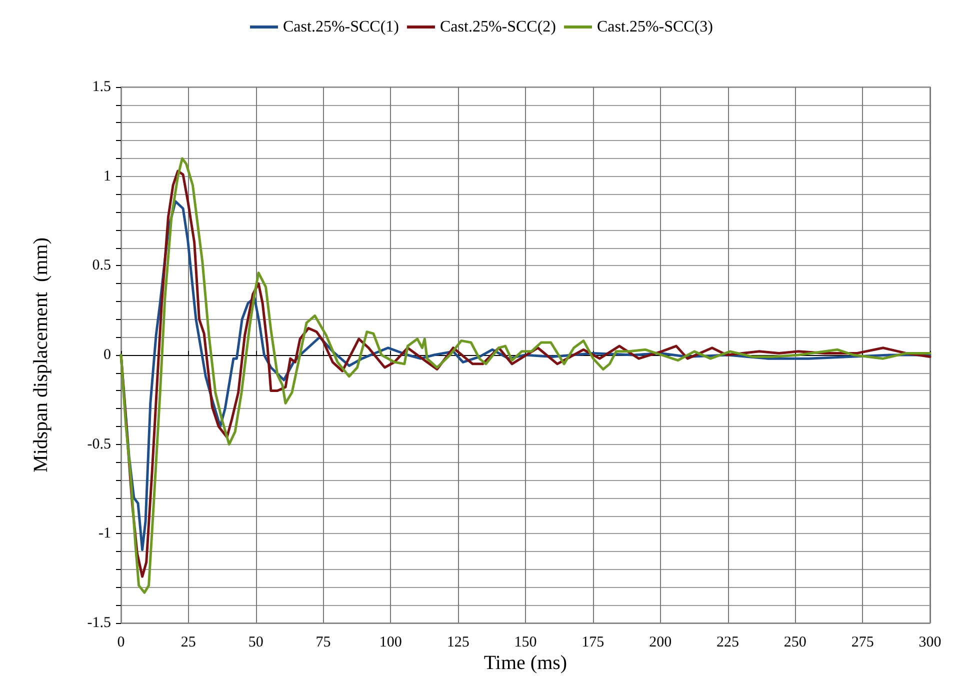 The image size is (963, 686). Describe the element at coordinates (525, 642) in the screenshot. I see `x-tick-label: 150` at that location.